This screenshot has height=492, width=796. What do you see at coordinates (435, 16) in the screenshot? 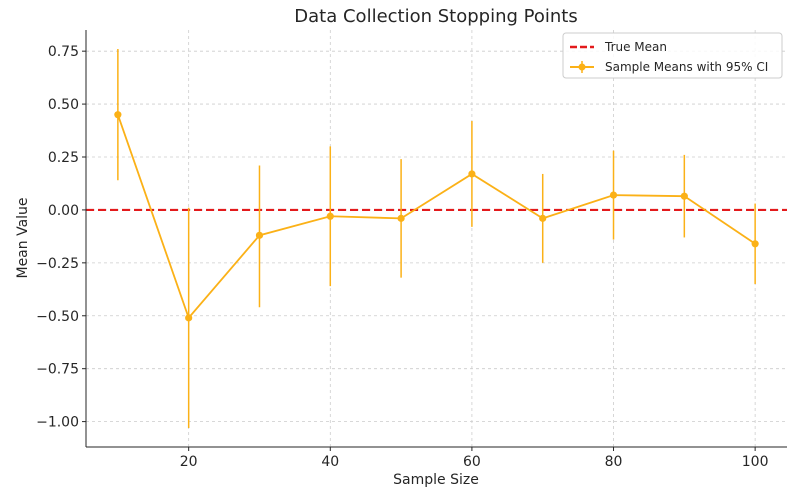
I see `chart-title: Data Collection Stopping Points` at bounding box center [435, 16].